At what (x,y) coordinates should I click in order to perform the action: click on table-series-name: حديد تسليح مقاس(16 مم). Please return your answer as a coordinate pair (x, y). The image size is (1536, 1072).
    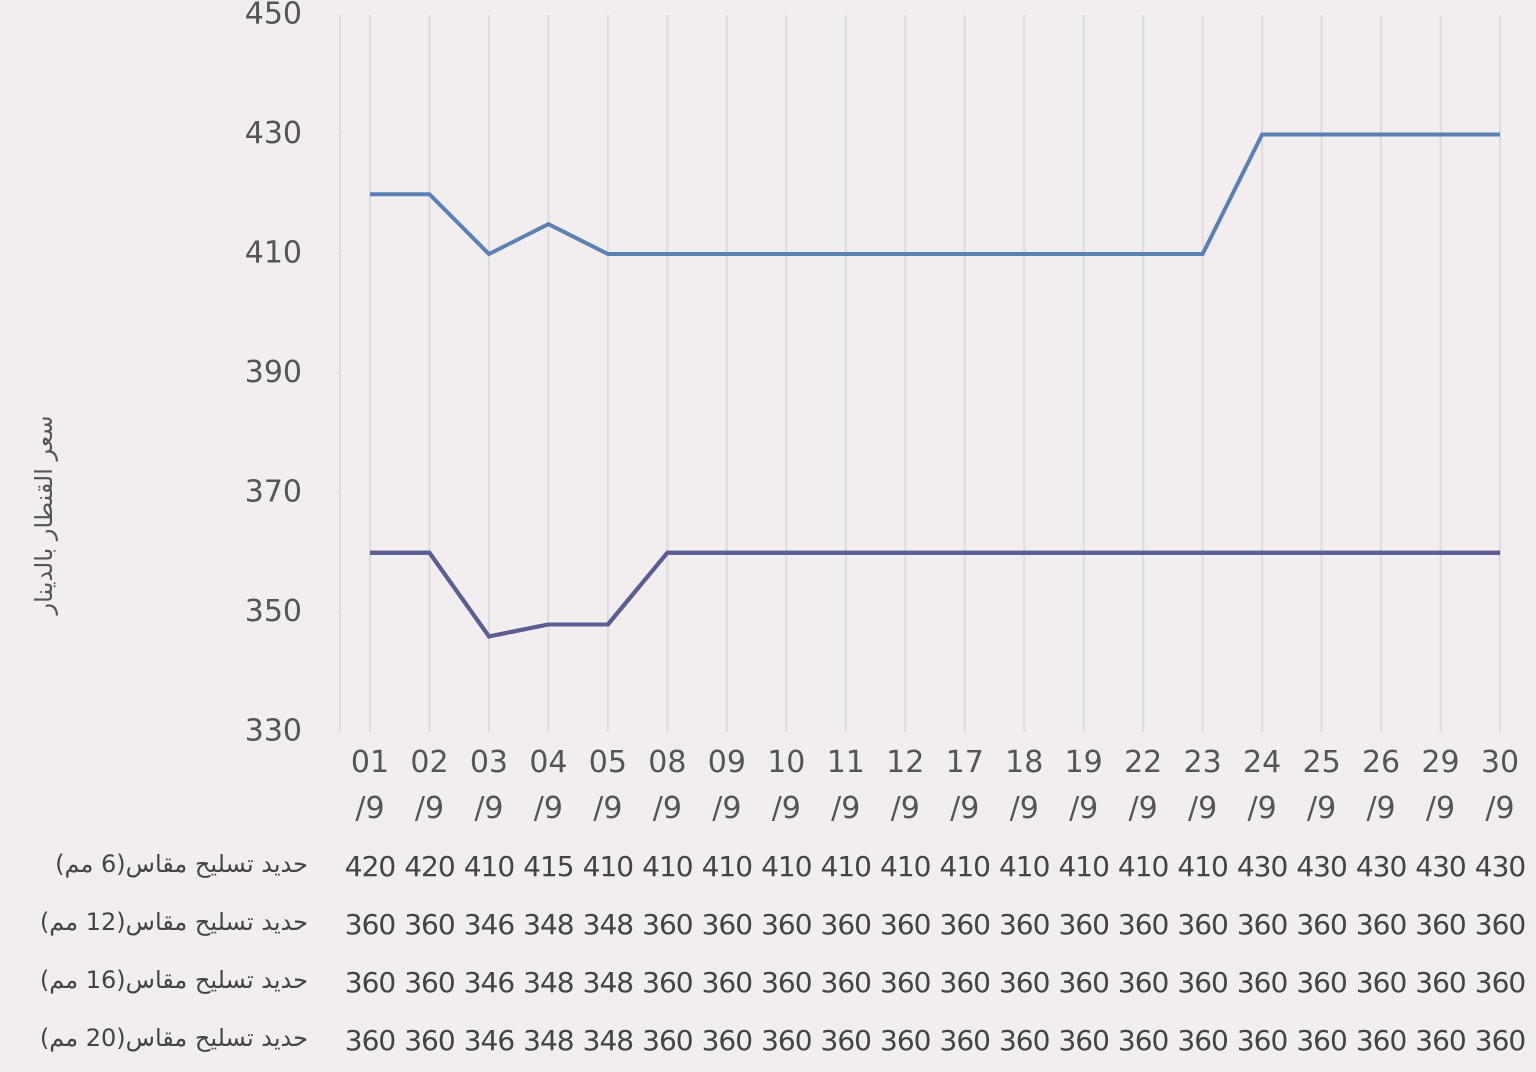
    Looking at the image, I should click on (173, 980).